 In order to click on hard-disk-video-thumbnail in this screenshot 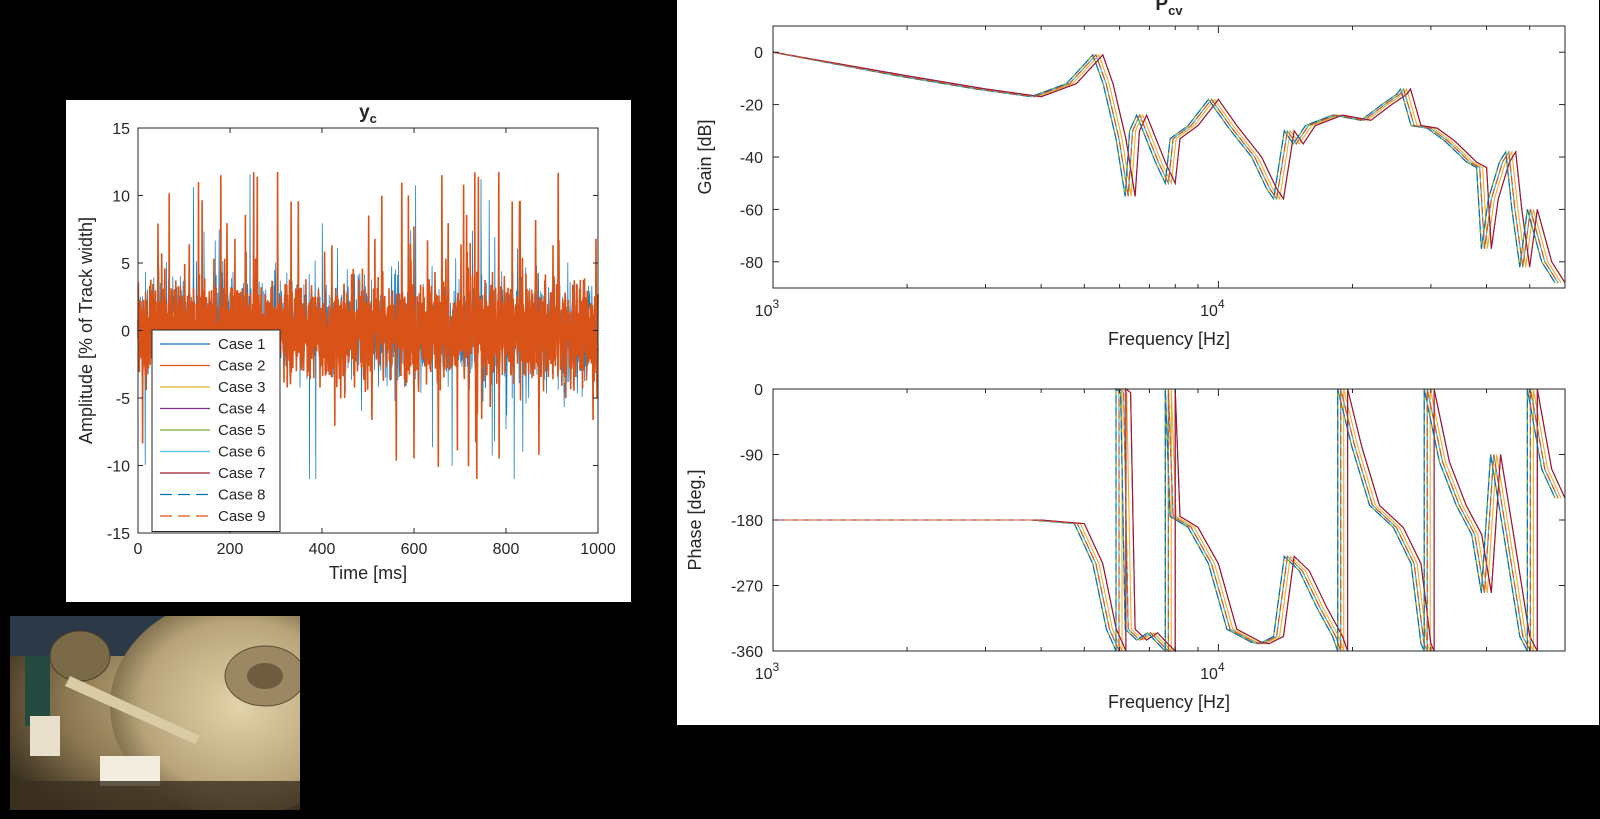, I will do `click(155, 713)`.